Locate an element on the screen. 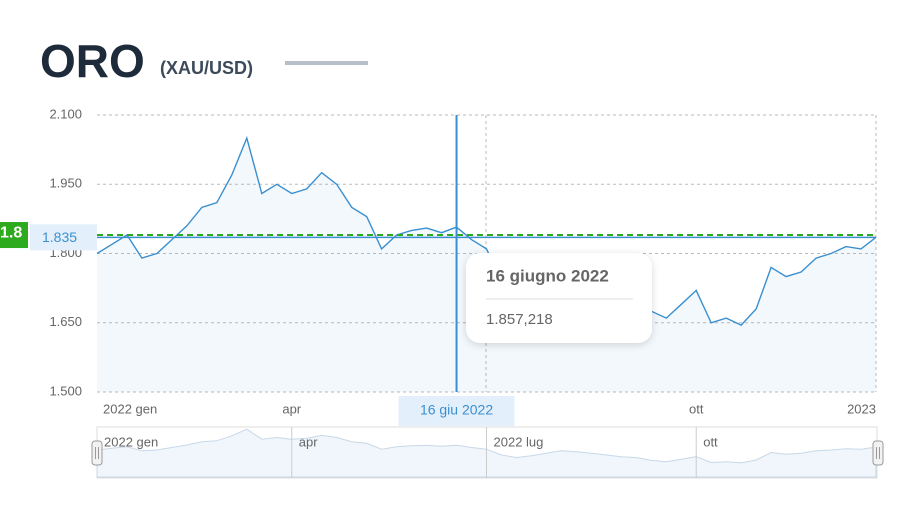 The image size is (900, 523). y-tick-label: 2.100 is located at coordinates (65, 113).